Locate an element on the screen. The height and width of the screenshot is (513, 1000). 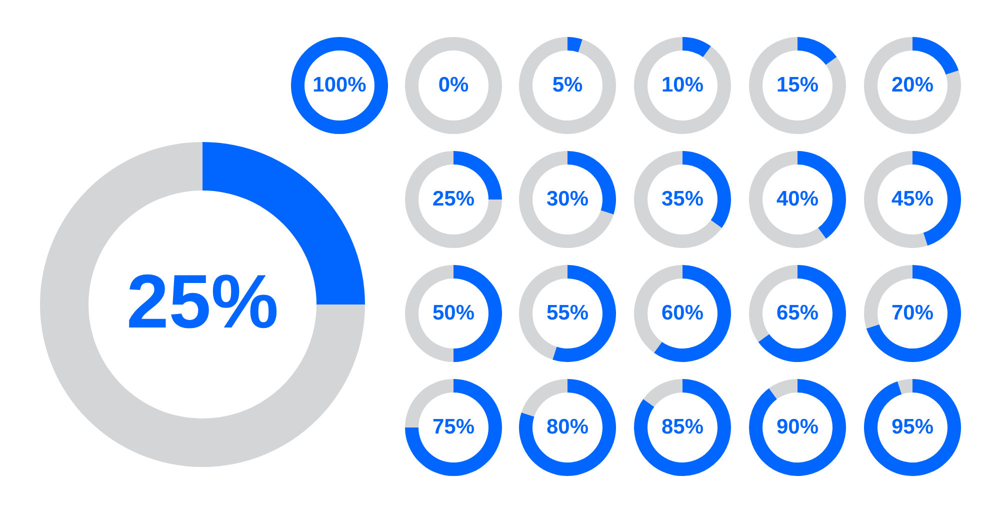
text: 40% is located at coordinates (797, 198).